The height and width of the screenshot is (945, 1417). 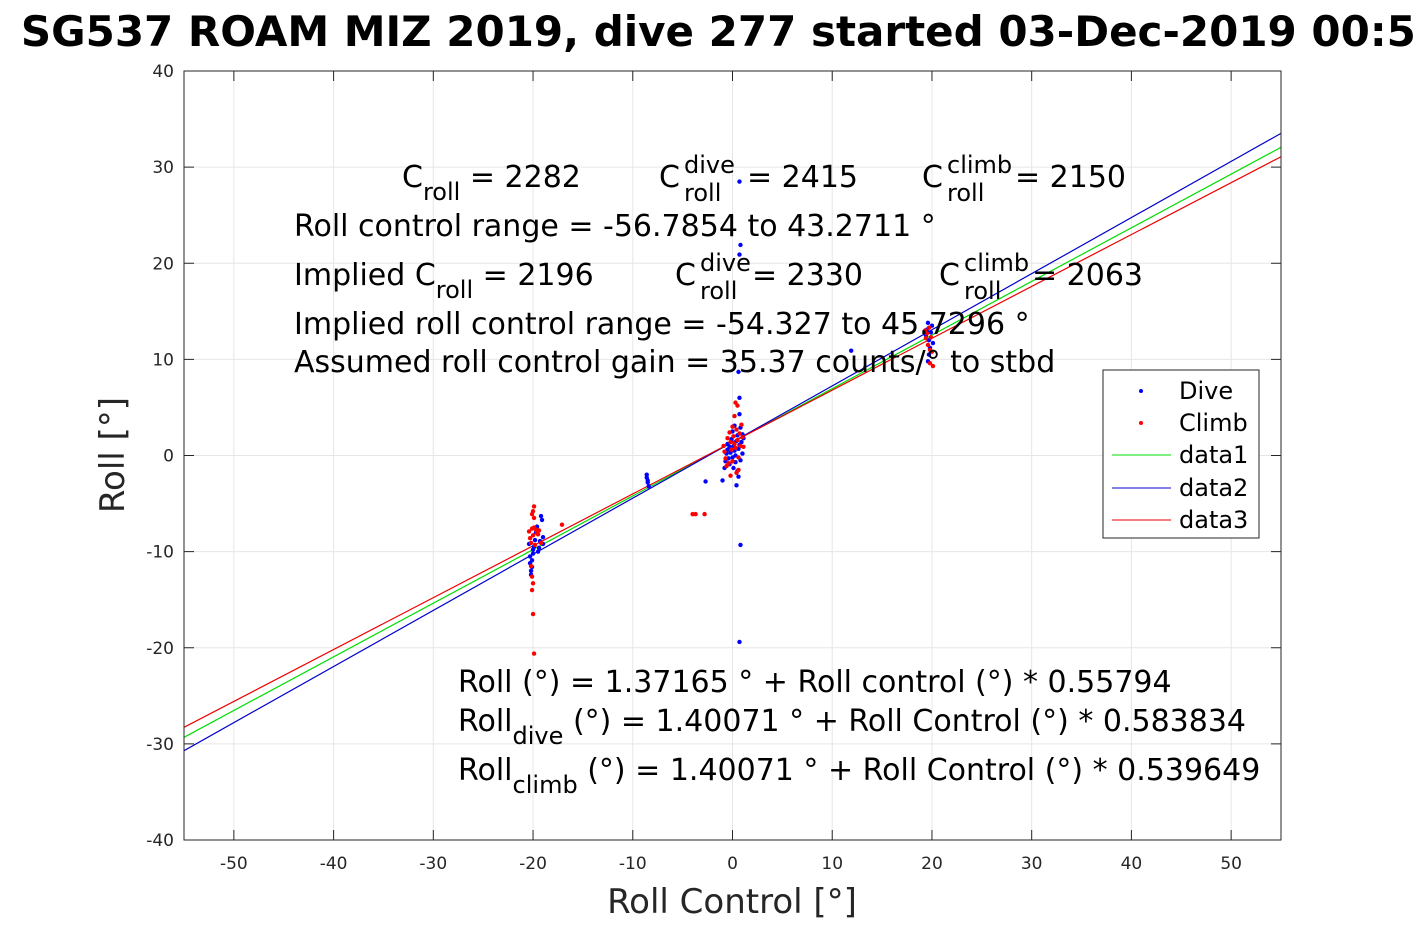 What do you see at coordinates (163, 72) in the screenshot?
I see `y-tick-label: 40` at bounding box center [163, 72].